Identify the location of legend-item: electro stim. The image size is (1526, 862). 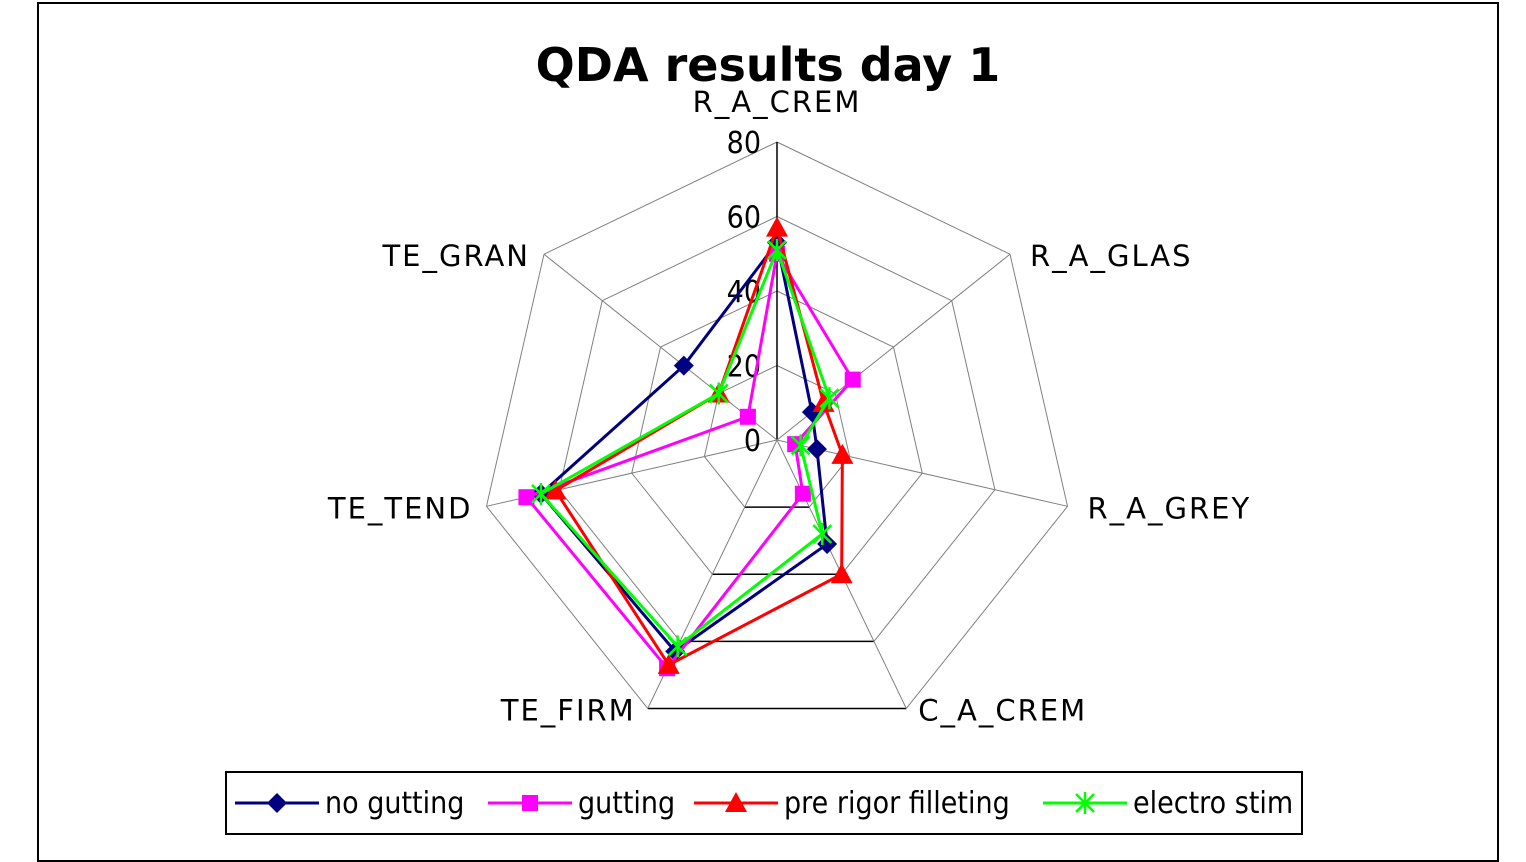
(1176, 803).